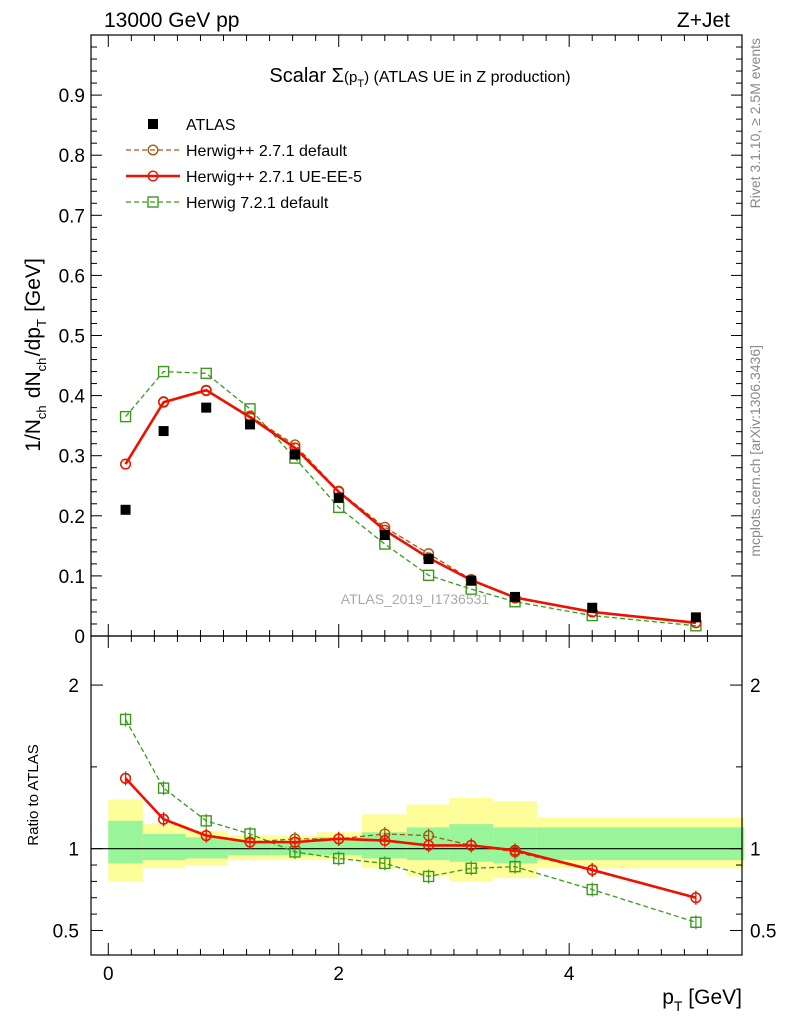 The image size is (786, 1024). Describe the element at coordinates (35, 355) in the screenshot. I see `main-y-axis-label: 1/Nch dNch /dpT [GeV]` at that location.